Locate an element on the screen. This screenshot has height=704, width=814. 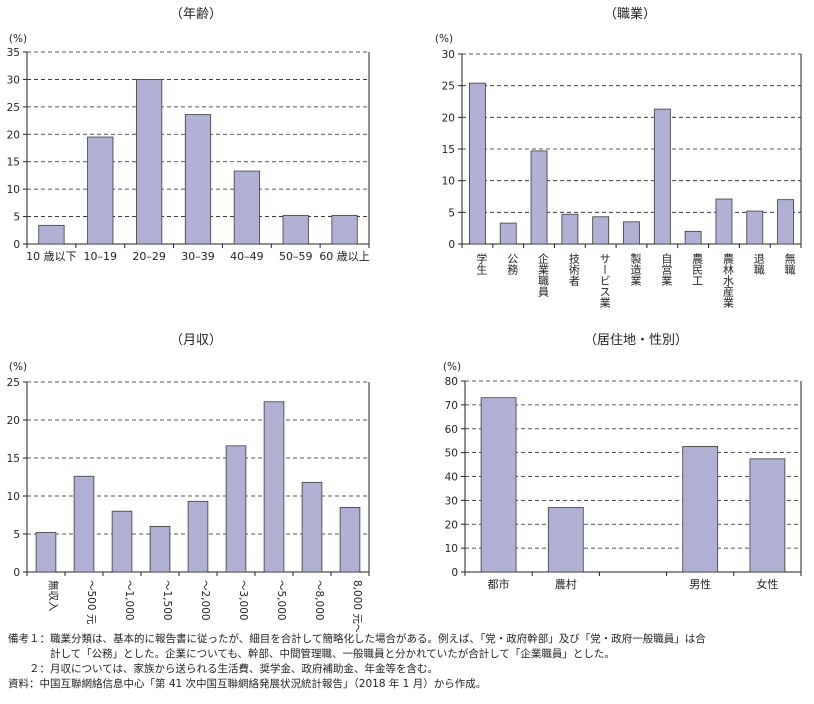
category-label: 8,000 元～ is located at coordinates (357, 606).